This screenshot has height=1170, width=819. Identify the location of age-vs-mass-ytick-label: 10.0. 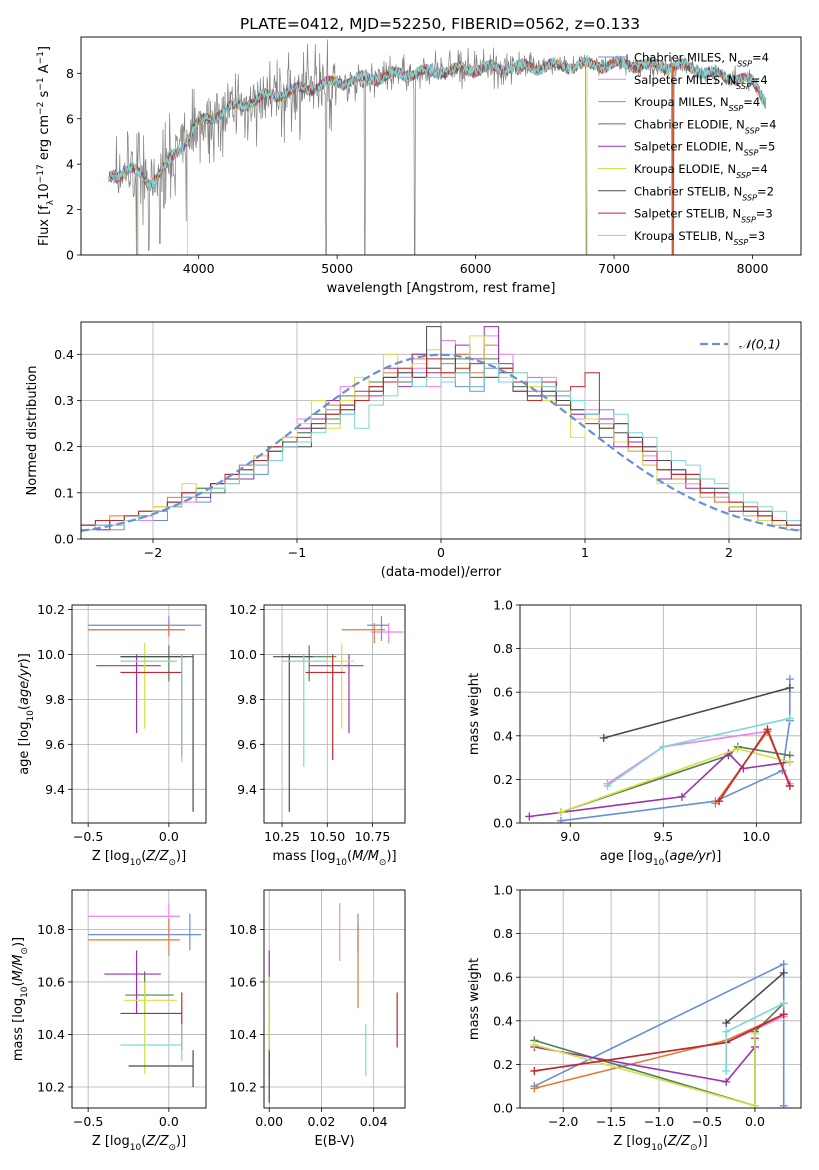
(243, 654).